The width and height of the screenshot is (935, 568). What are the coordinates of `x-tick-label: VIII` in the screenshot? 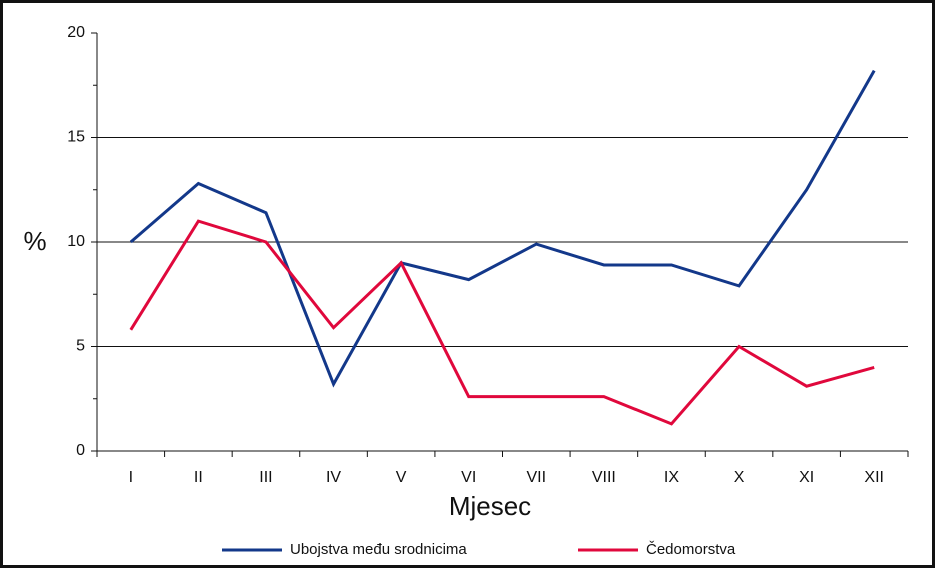 It's located at (604, 477).